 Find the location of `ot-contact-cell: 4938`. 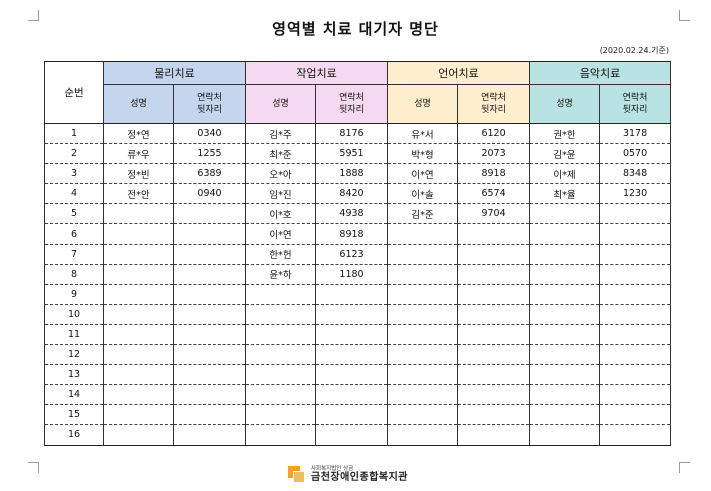

ot-contact-cell: 4938 is located at coordinates (352, 214).